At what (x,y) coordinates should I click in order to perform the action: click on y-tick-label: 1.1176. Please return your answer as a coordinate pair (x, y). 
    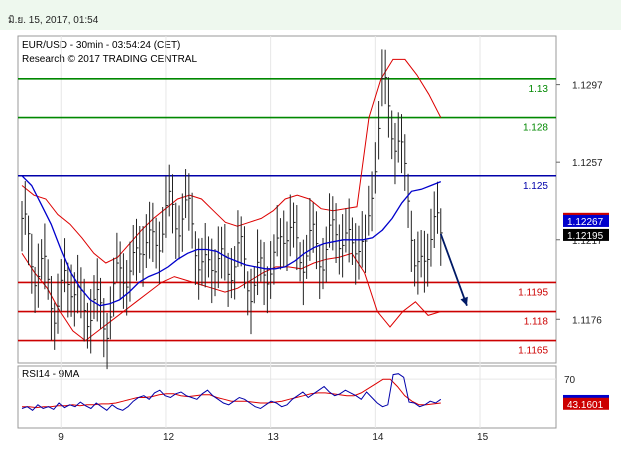
    Looking at the image, I should click on (587, 320).